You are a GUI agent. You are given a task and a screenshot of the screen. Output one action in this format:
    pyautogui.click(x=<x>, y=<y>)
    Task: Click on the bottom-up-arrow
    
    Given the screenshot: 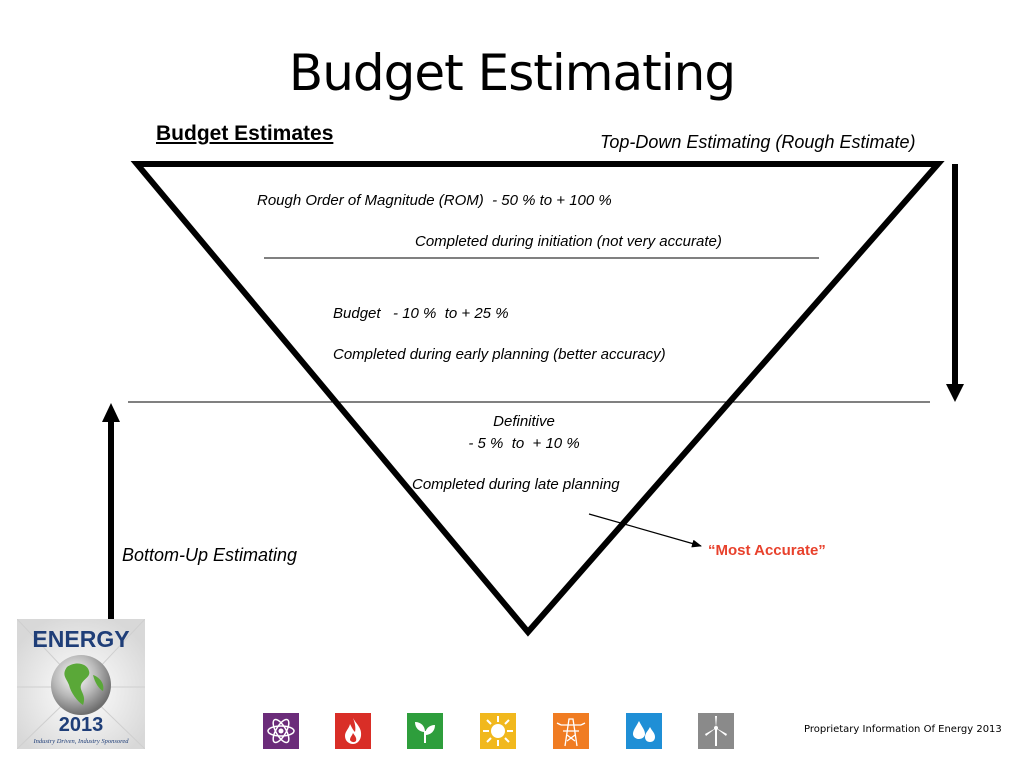 What is the action you would take?
    pyautogui.click(x=111, y=517)
    